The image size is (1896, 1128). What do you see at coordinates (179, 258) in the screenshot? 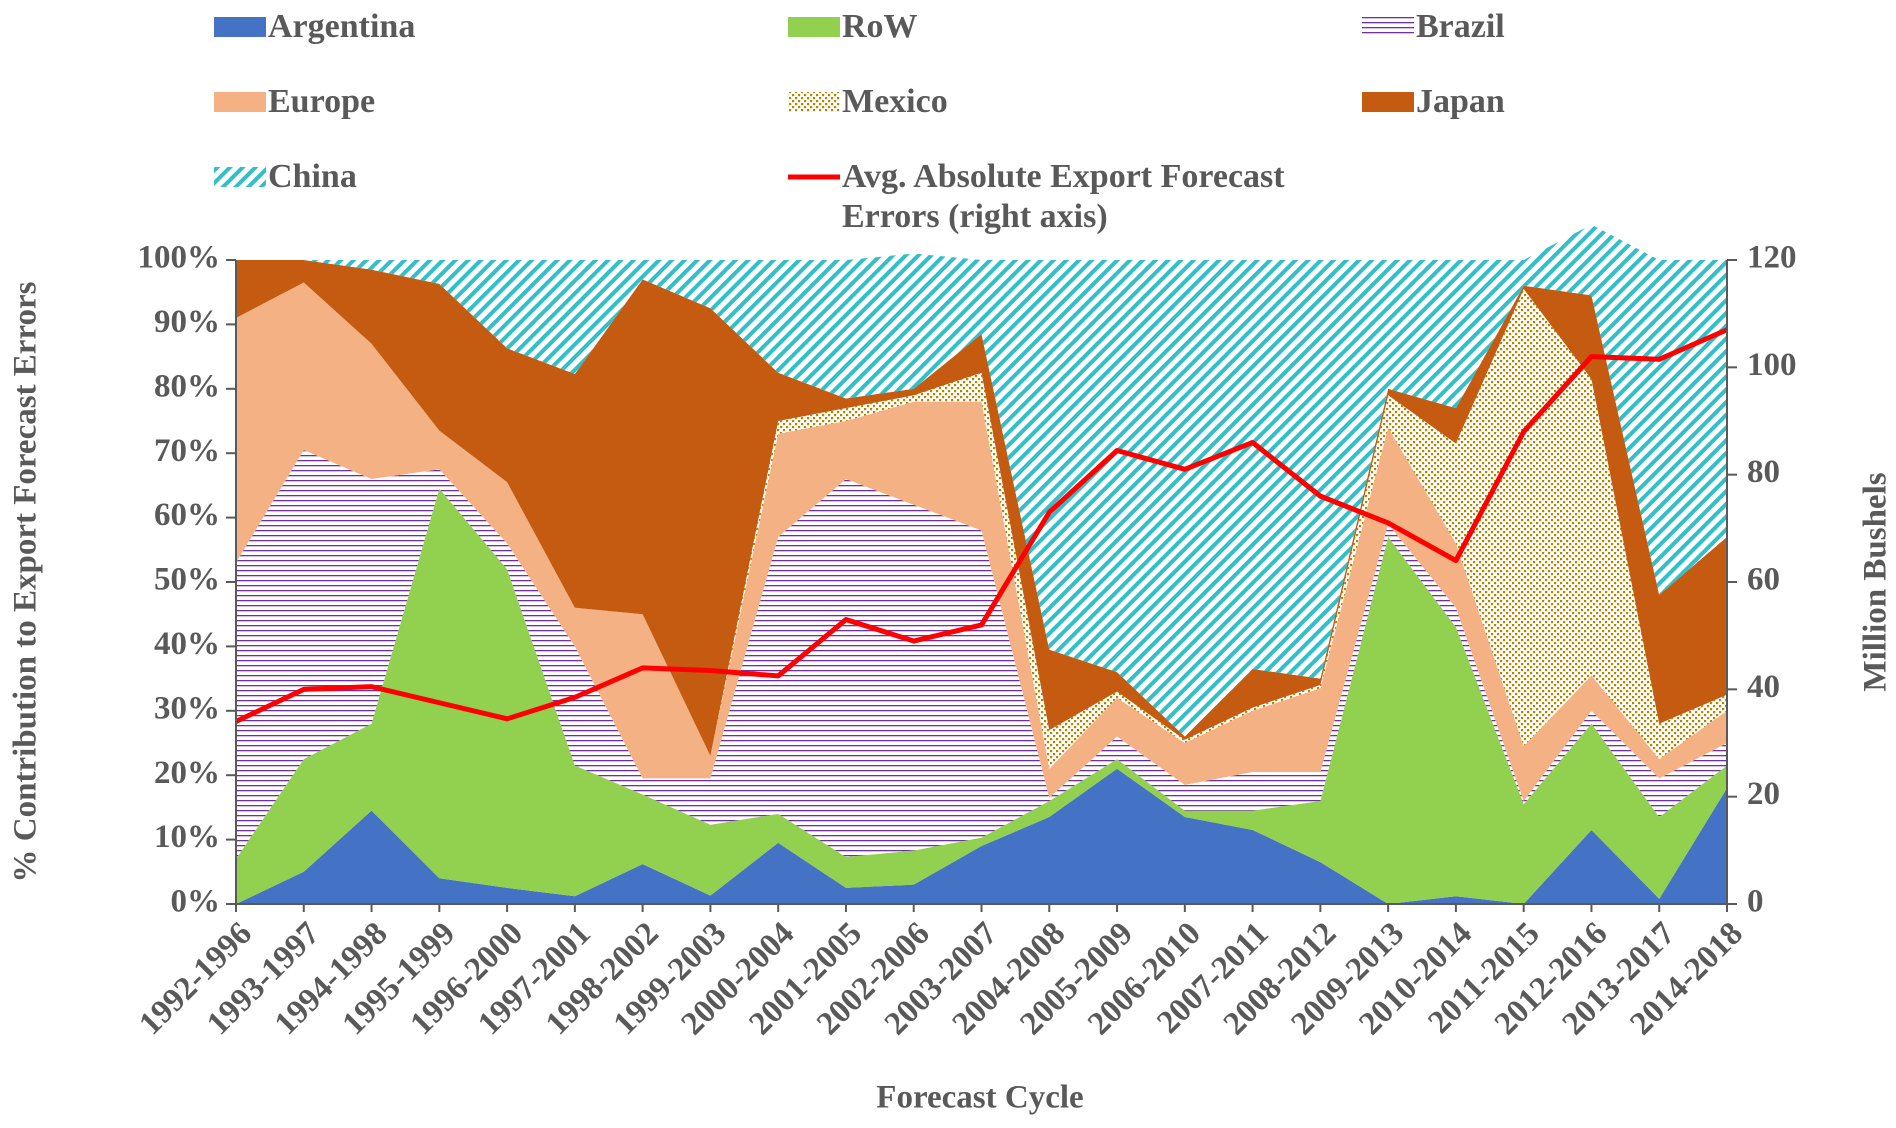
I see `y-tick-label: 100%` at bounding box center [179, 258].